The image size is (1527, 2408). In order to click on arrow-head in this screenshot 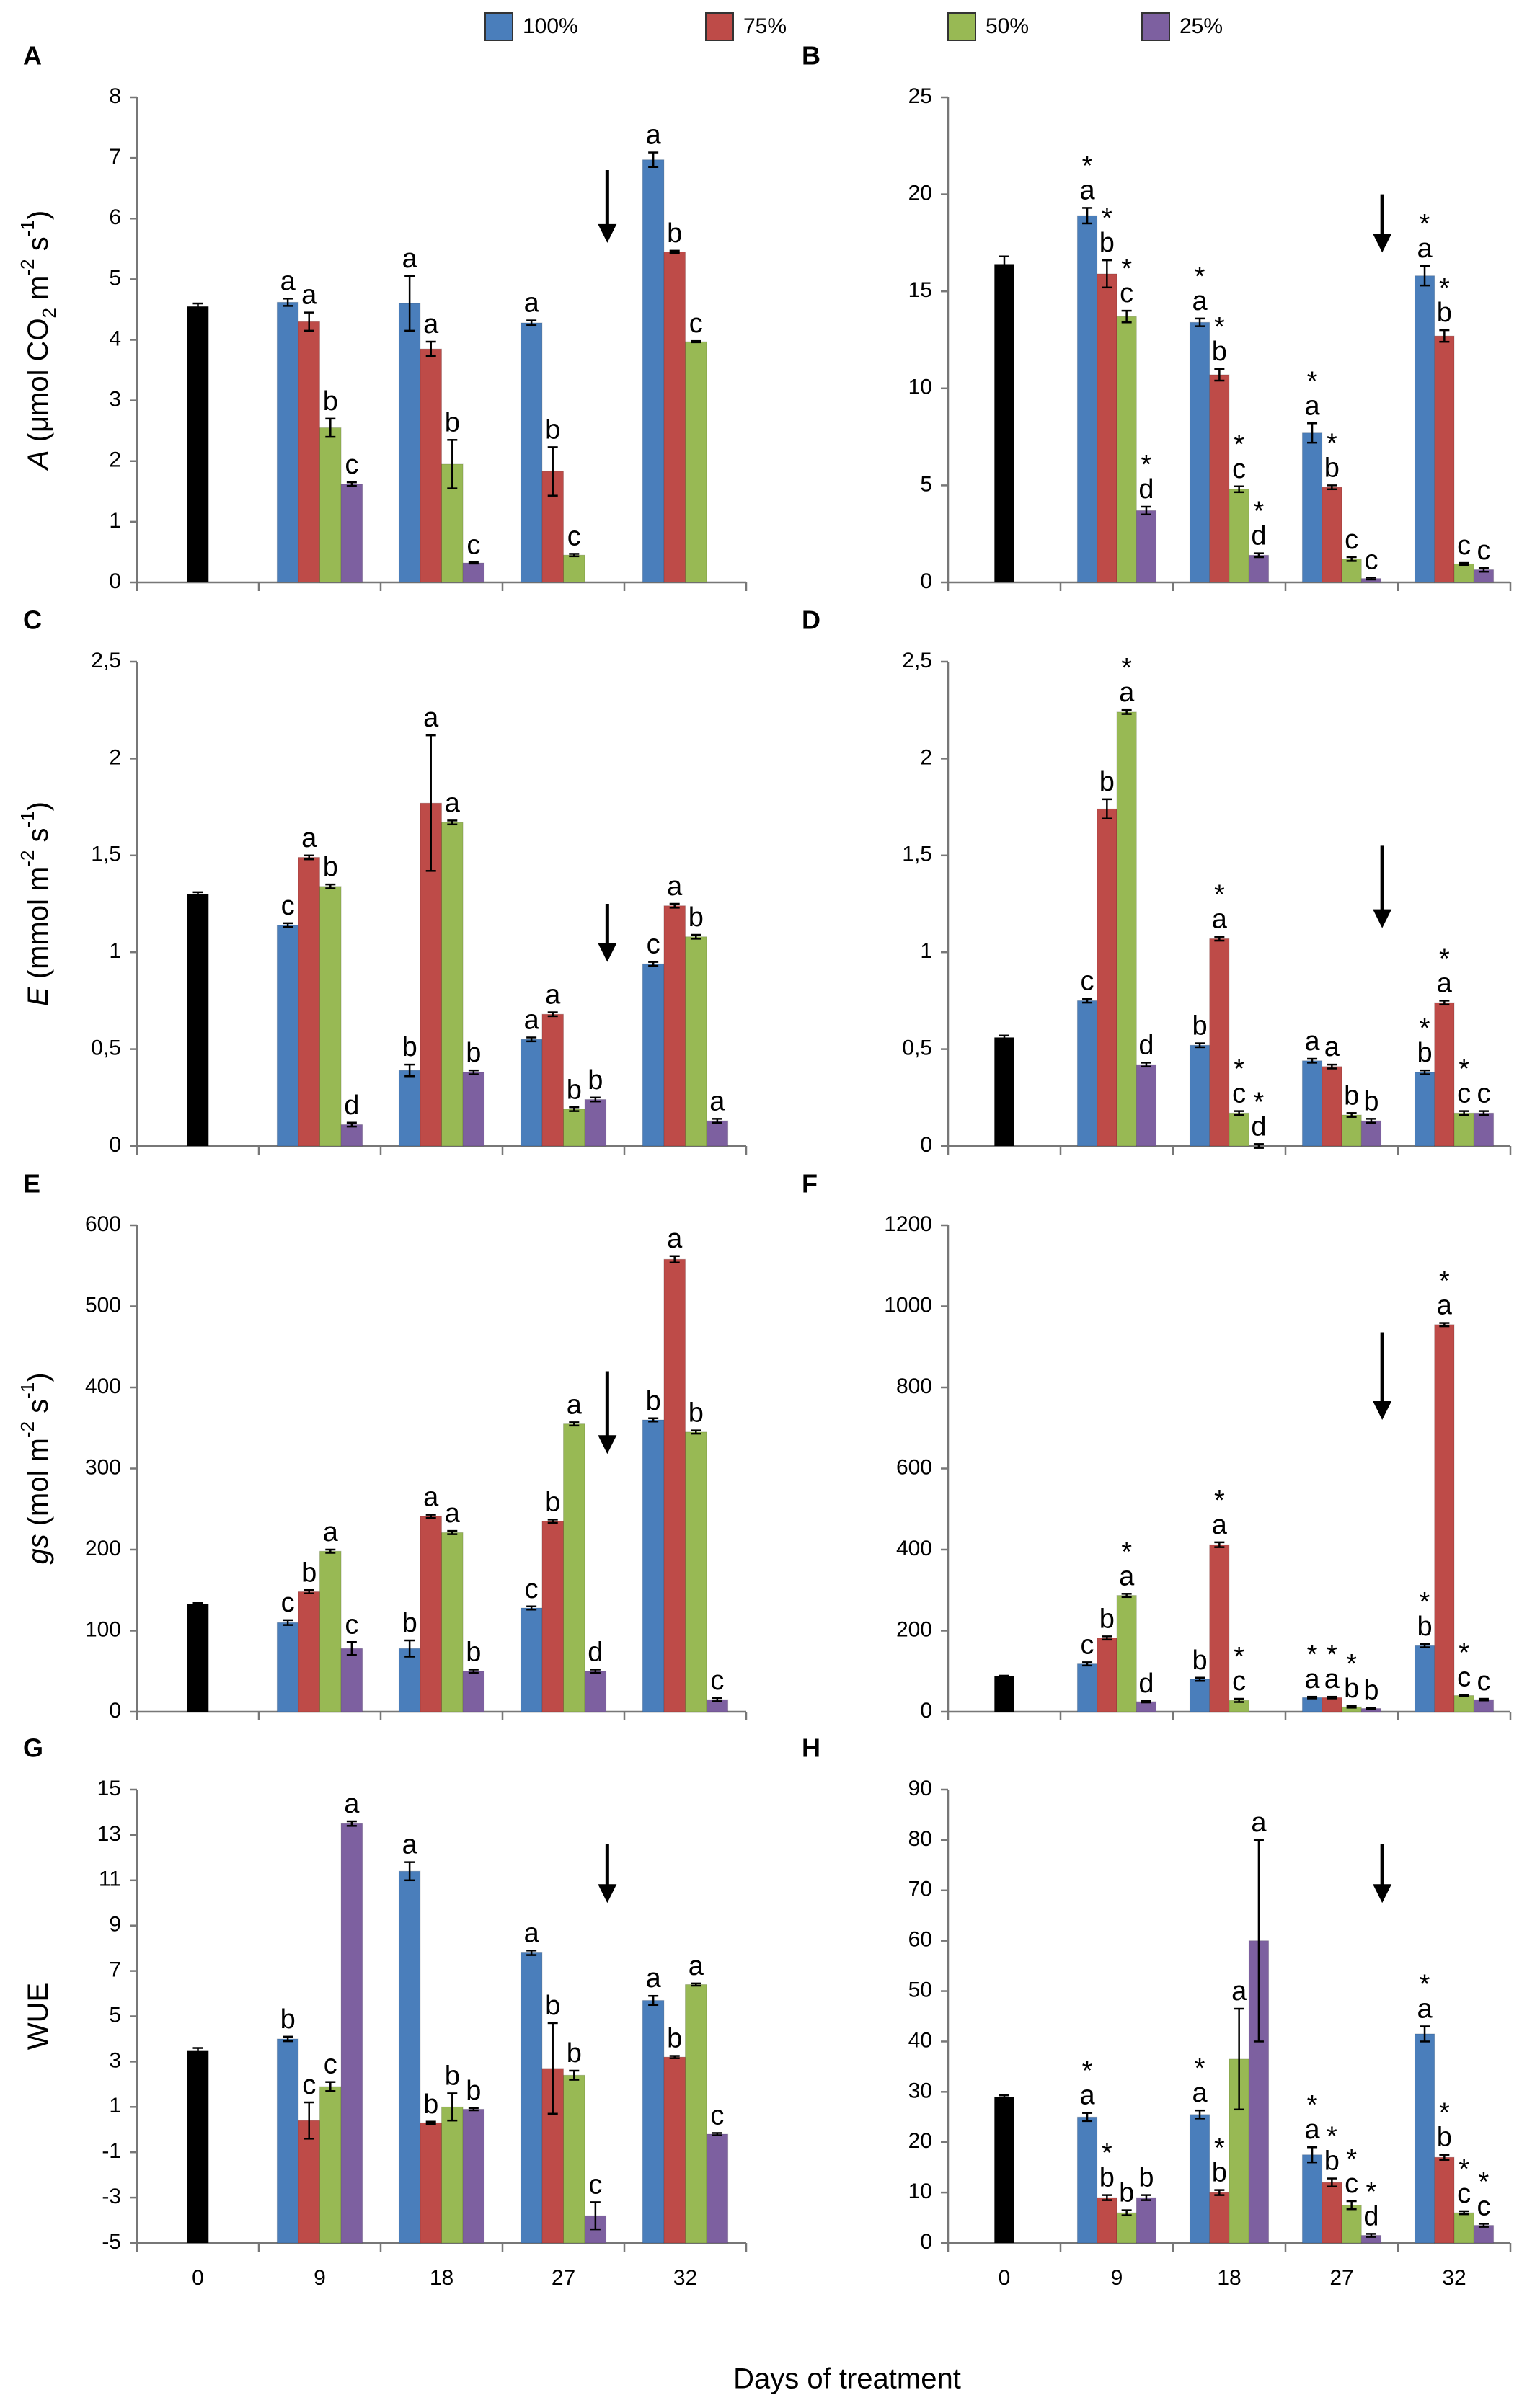, I will do `click(1382, 243)`.